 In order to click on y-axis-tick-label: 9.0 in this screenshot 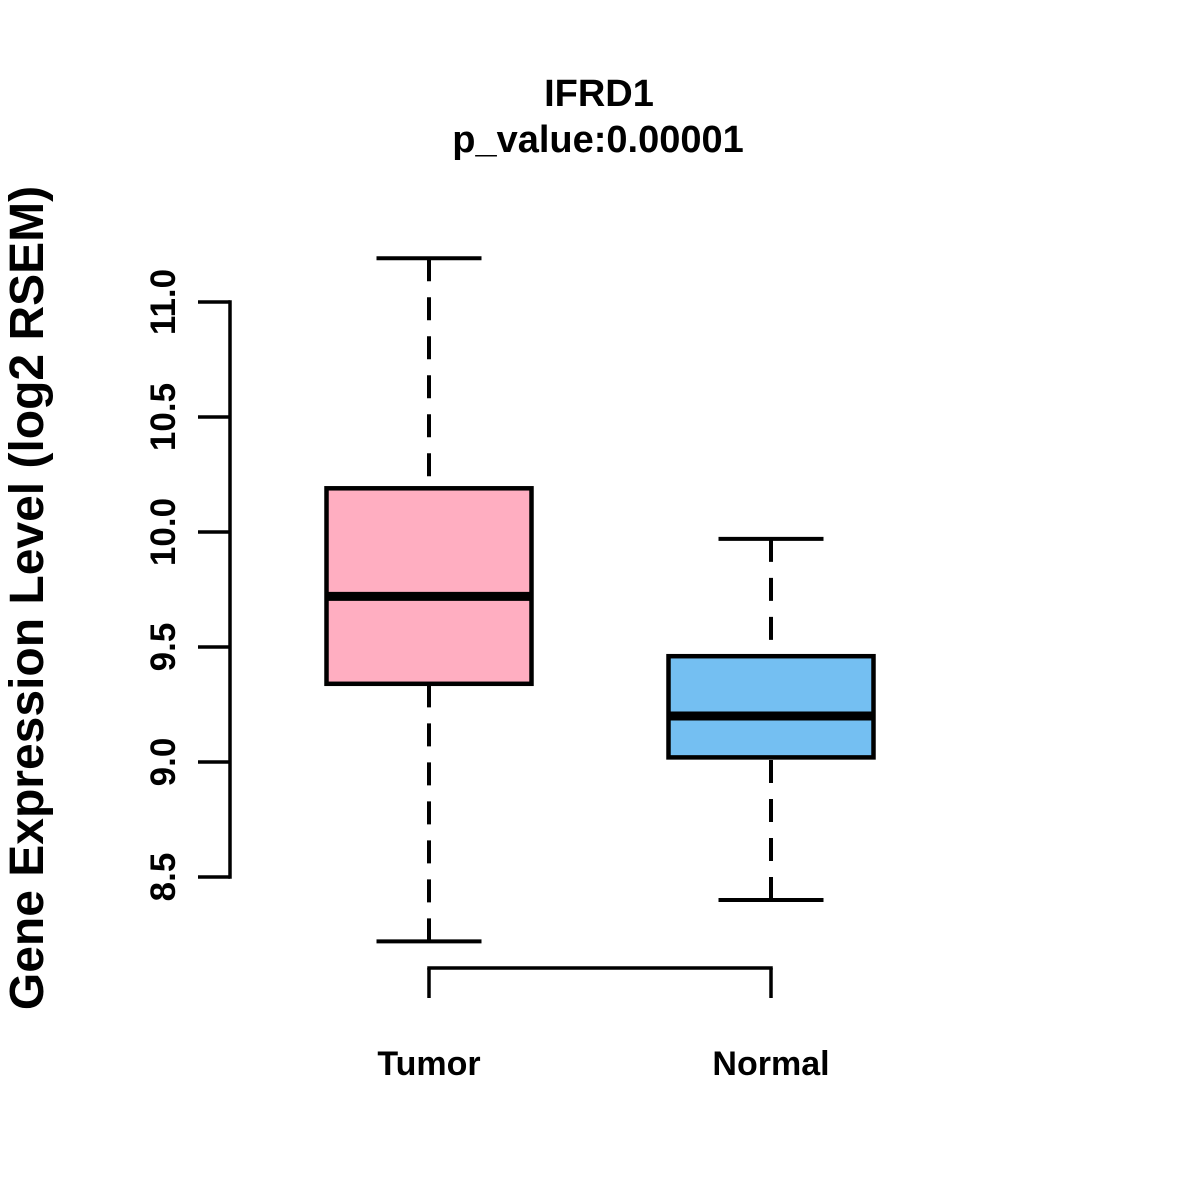, I will do `click(163, 762)`.